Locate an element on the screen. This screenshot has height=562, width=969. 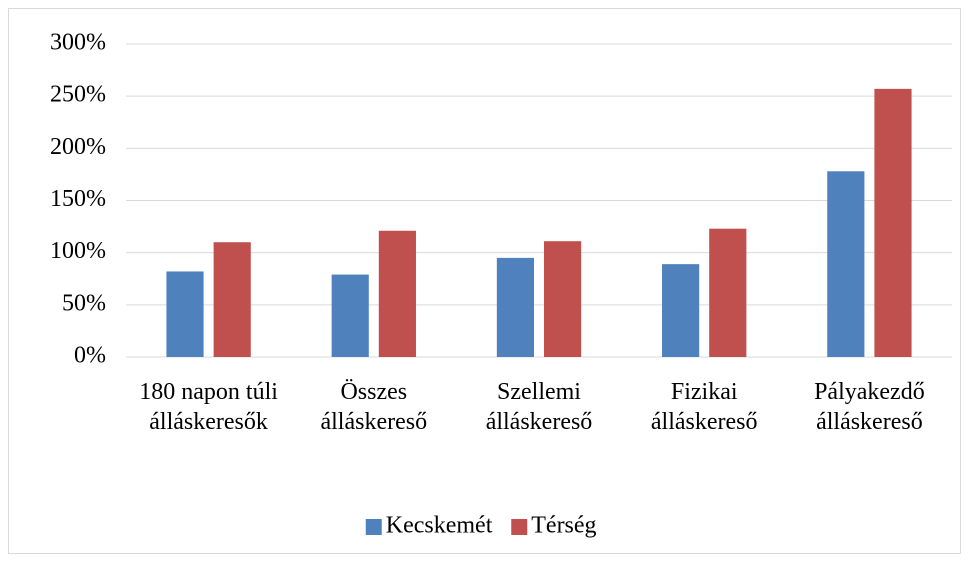
y-tick-label: 150% is located at coordinates (78, 199).